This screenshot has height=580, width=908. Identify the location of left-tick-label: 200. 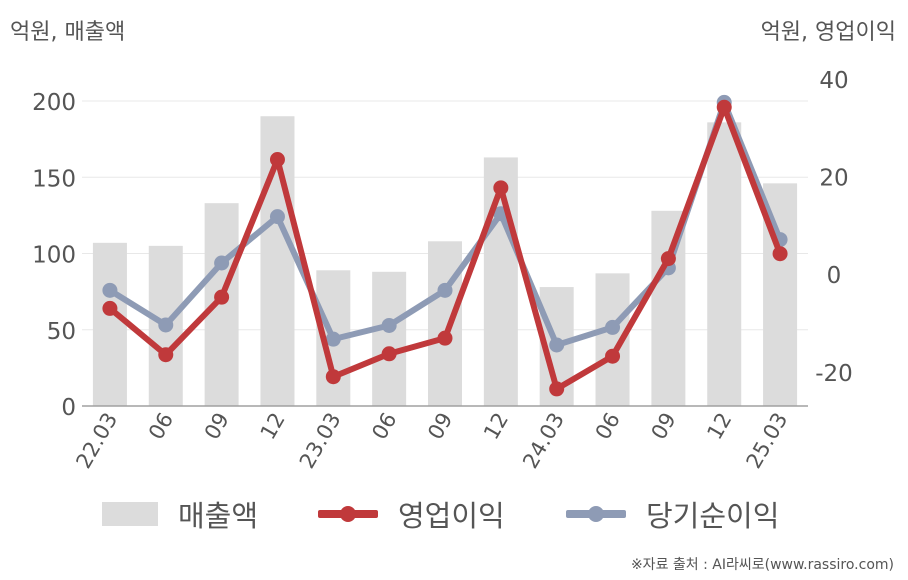
(54, 103).